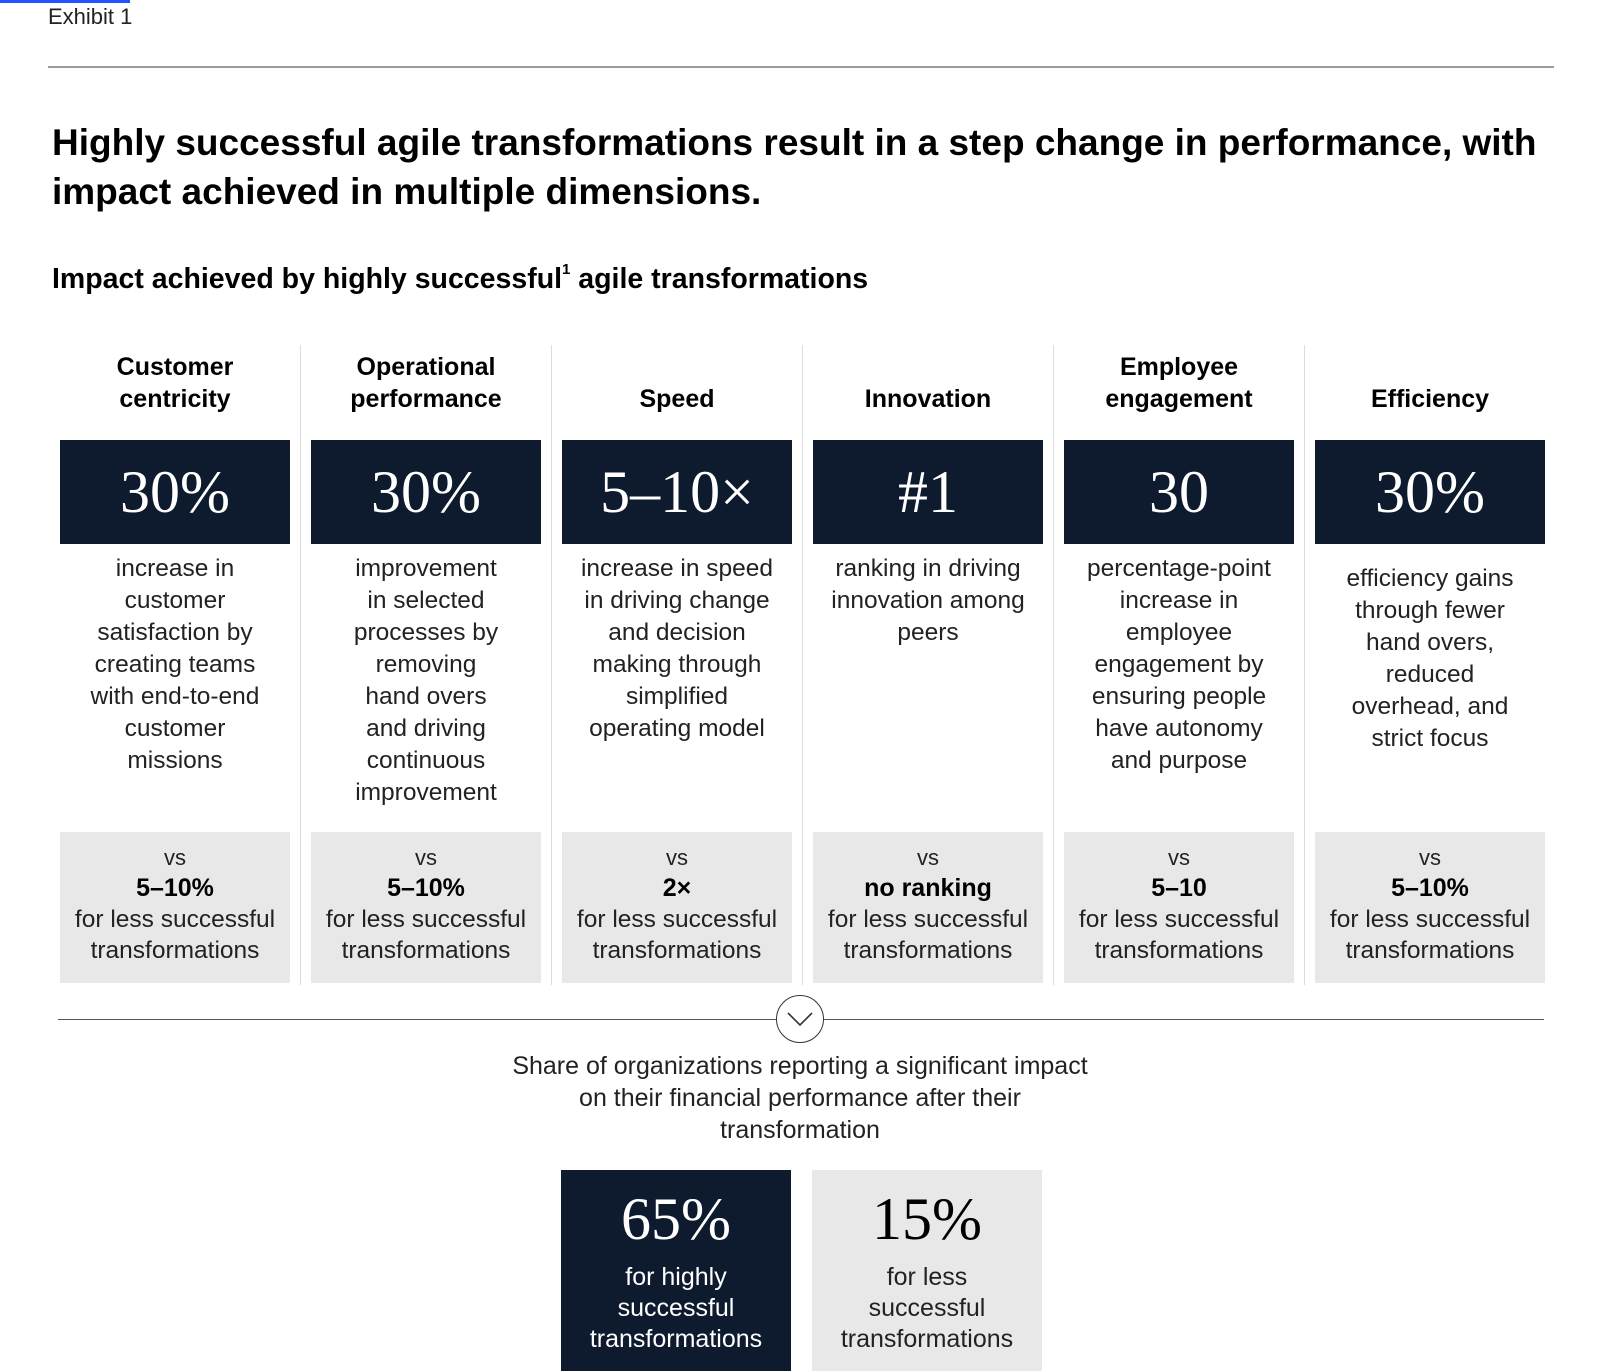  What do you see at coordinates (1179, 383) in the screenshot?
I see `column-header: Employee engagement` at bounding box center [1179, 383].